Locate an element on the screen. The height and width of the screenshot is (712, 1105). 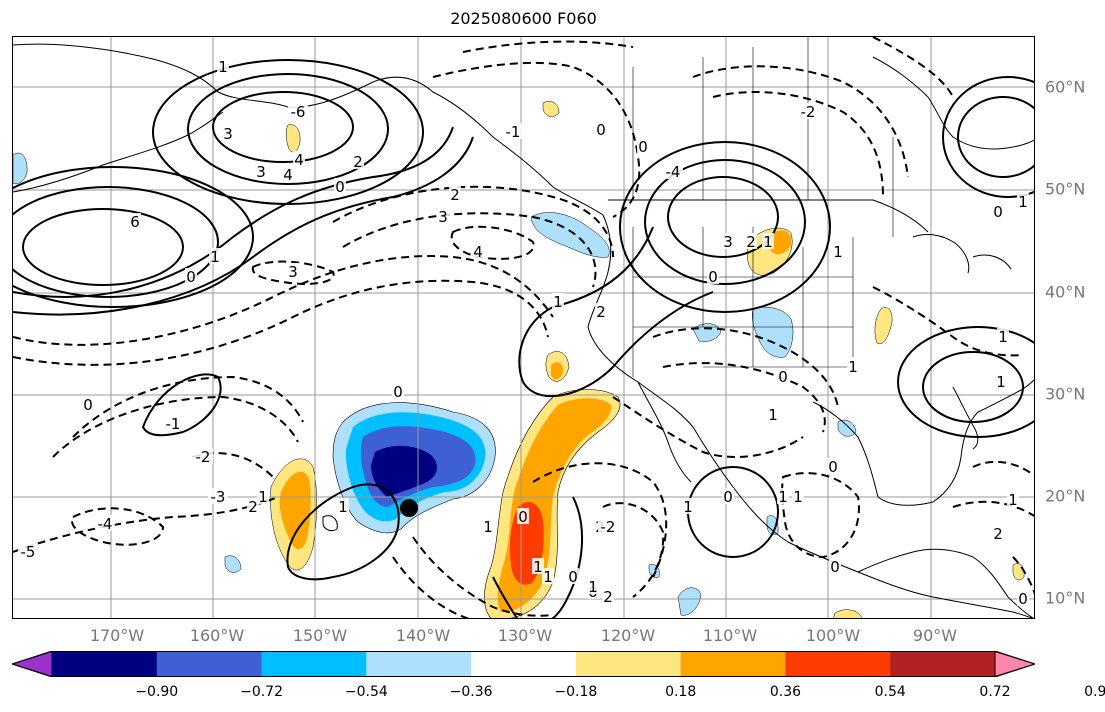
hawaii is located at coordinates (330, 523).